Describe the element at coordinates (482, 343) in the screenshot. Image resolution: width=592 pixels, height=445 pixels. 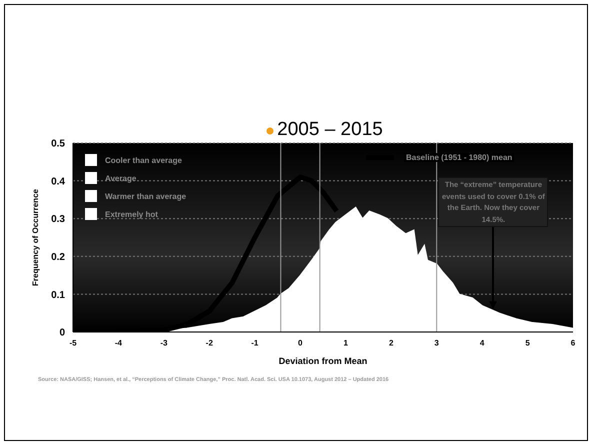
I see `x-tick-label: 4` at that location.